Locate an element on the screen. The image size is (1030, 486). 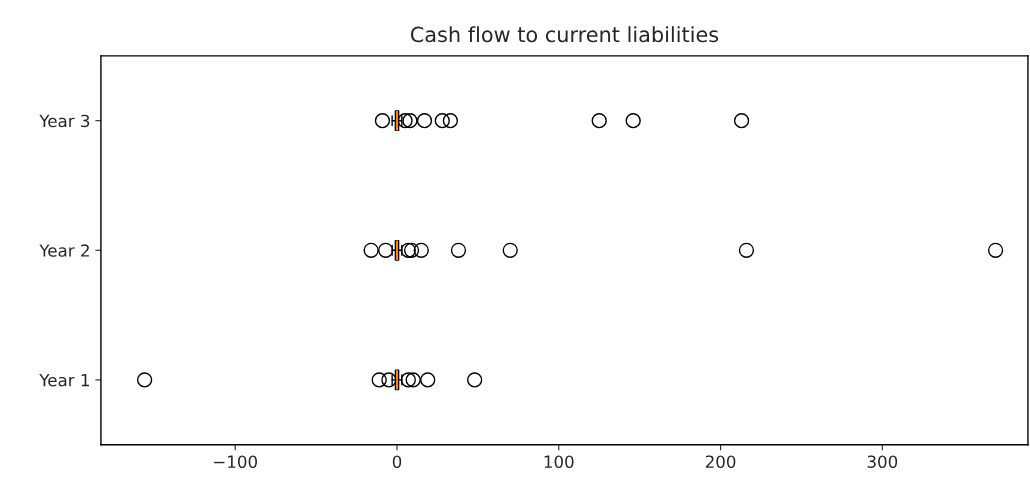
y-tick-label: Year 2 is located at coordinates (64, 250).